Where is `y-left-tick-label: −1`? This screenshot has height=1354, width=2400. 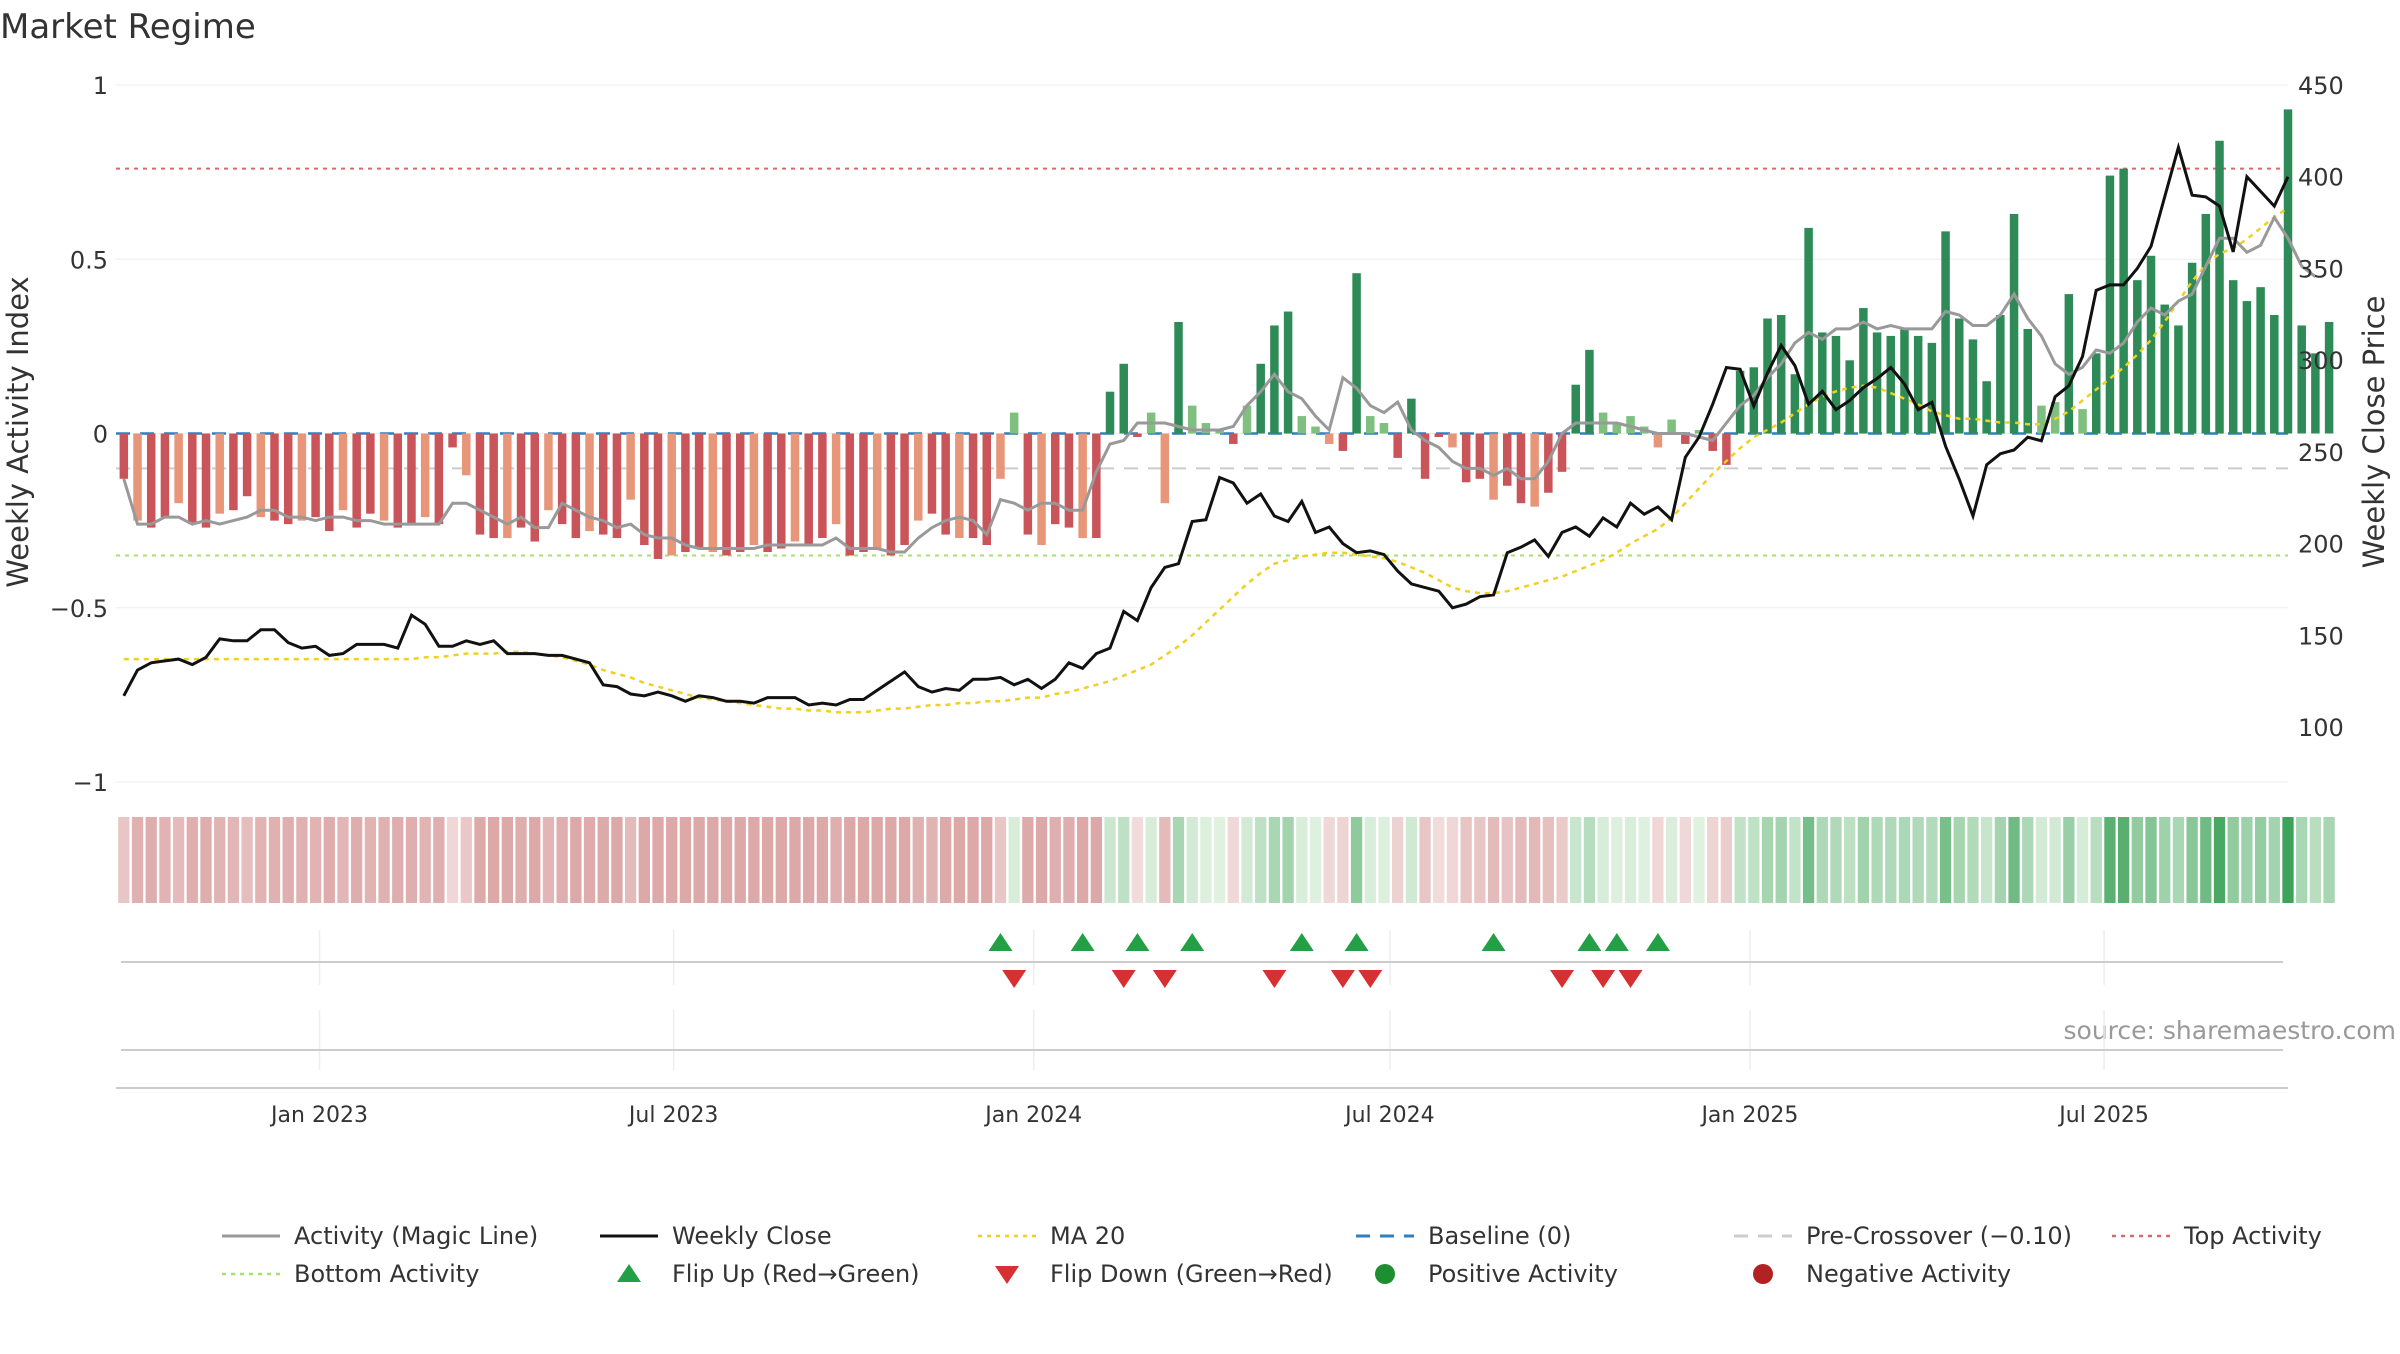
y-left-tick-label: −1 is located at coordinates (90, 783).